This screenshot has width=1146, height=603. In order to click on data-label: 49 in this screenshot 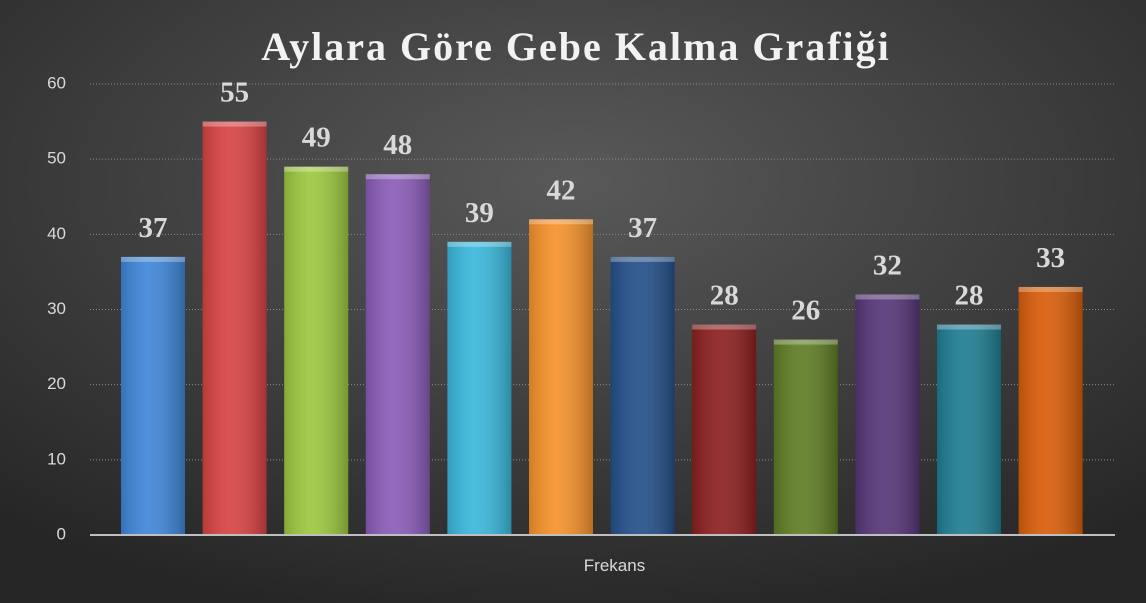, I will do `click(316, 138)`.